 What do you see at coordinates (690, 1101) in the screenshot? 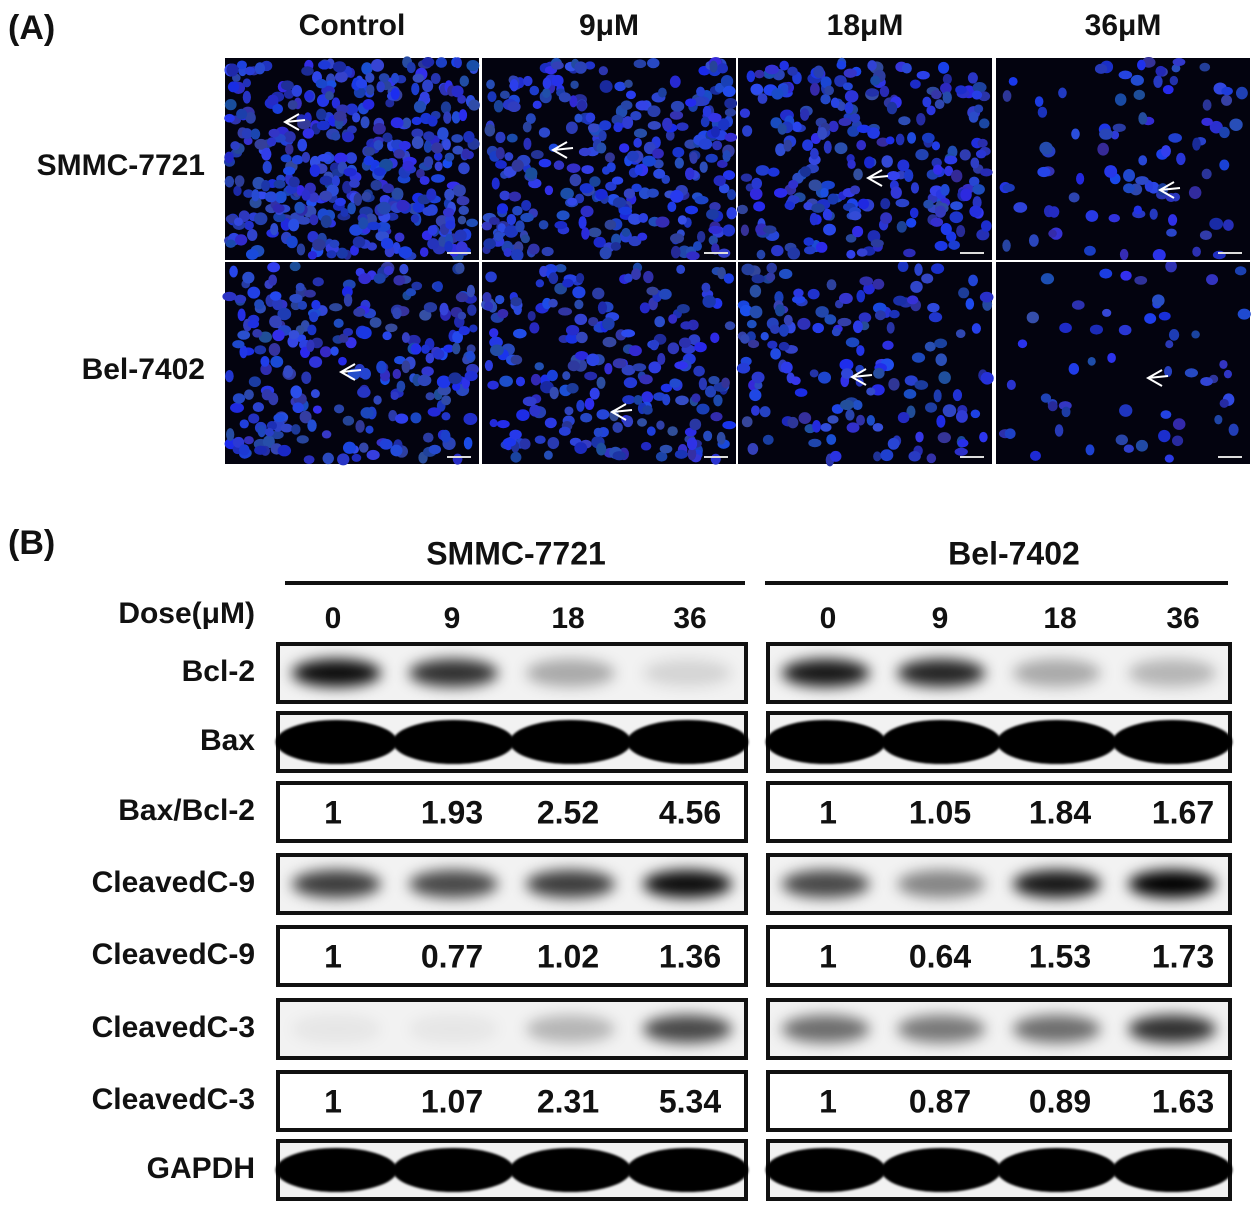
I see `ratio-value: 5.34` at bounding box center [690, 1101].